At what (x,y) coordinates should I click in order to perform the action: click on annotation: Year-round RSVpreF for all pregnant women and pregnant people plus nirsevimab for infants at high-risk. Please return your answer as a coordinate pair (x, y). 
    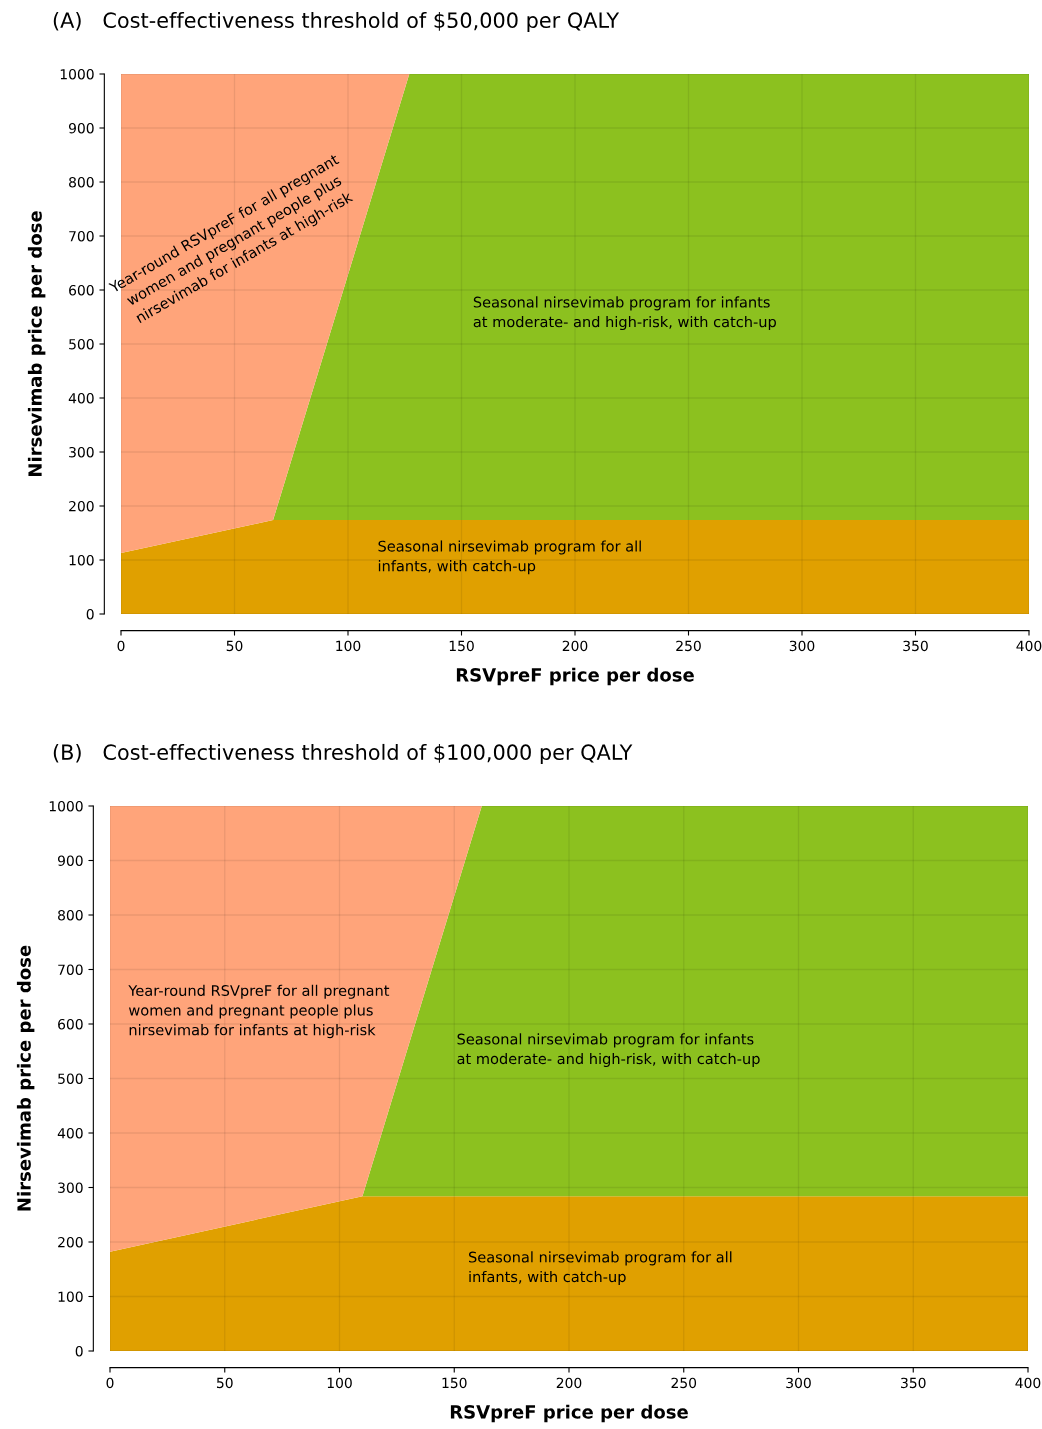
    Looking at the image, I should click on (259, 1011).